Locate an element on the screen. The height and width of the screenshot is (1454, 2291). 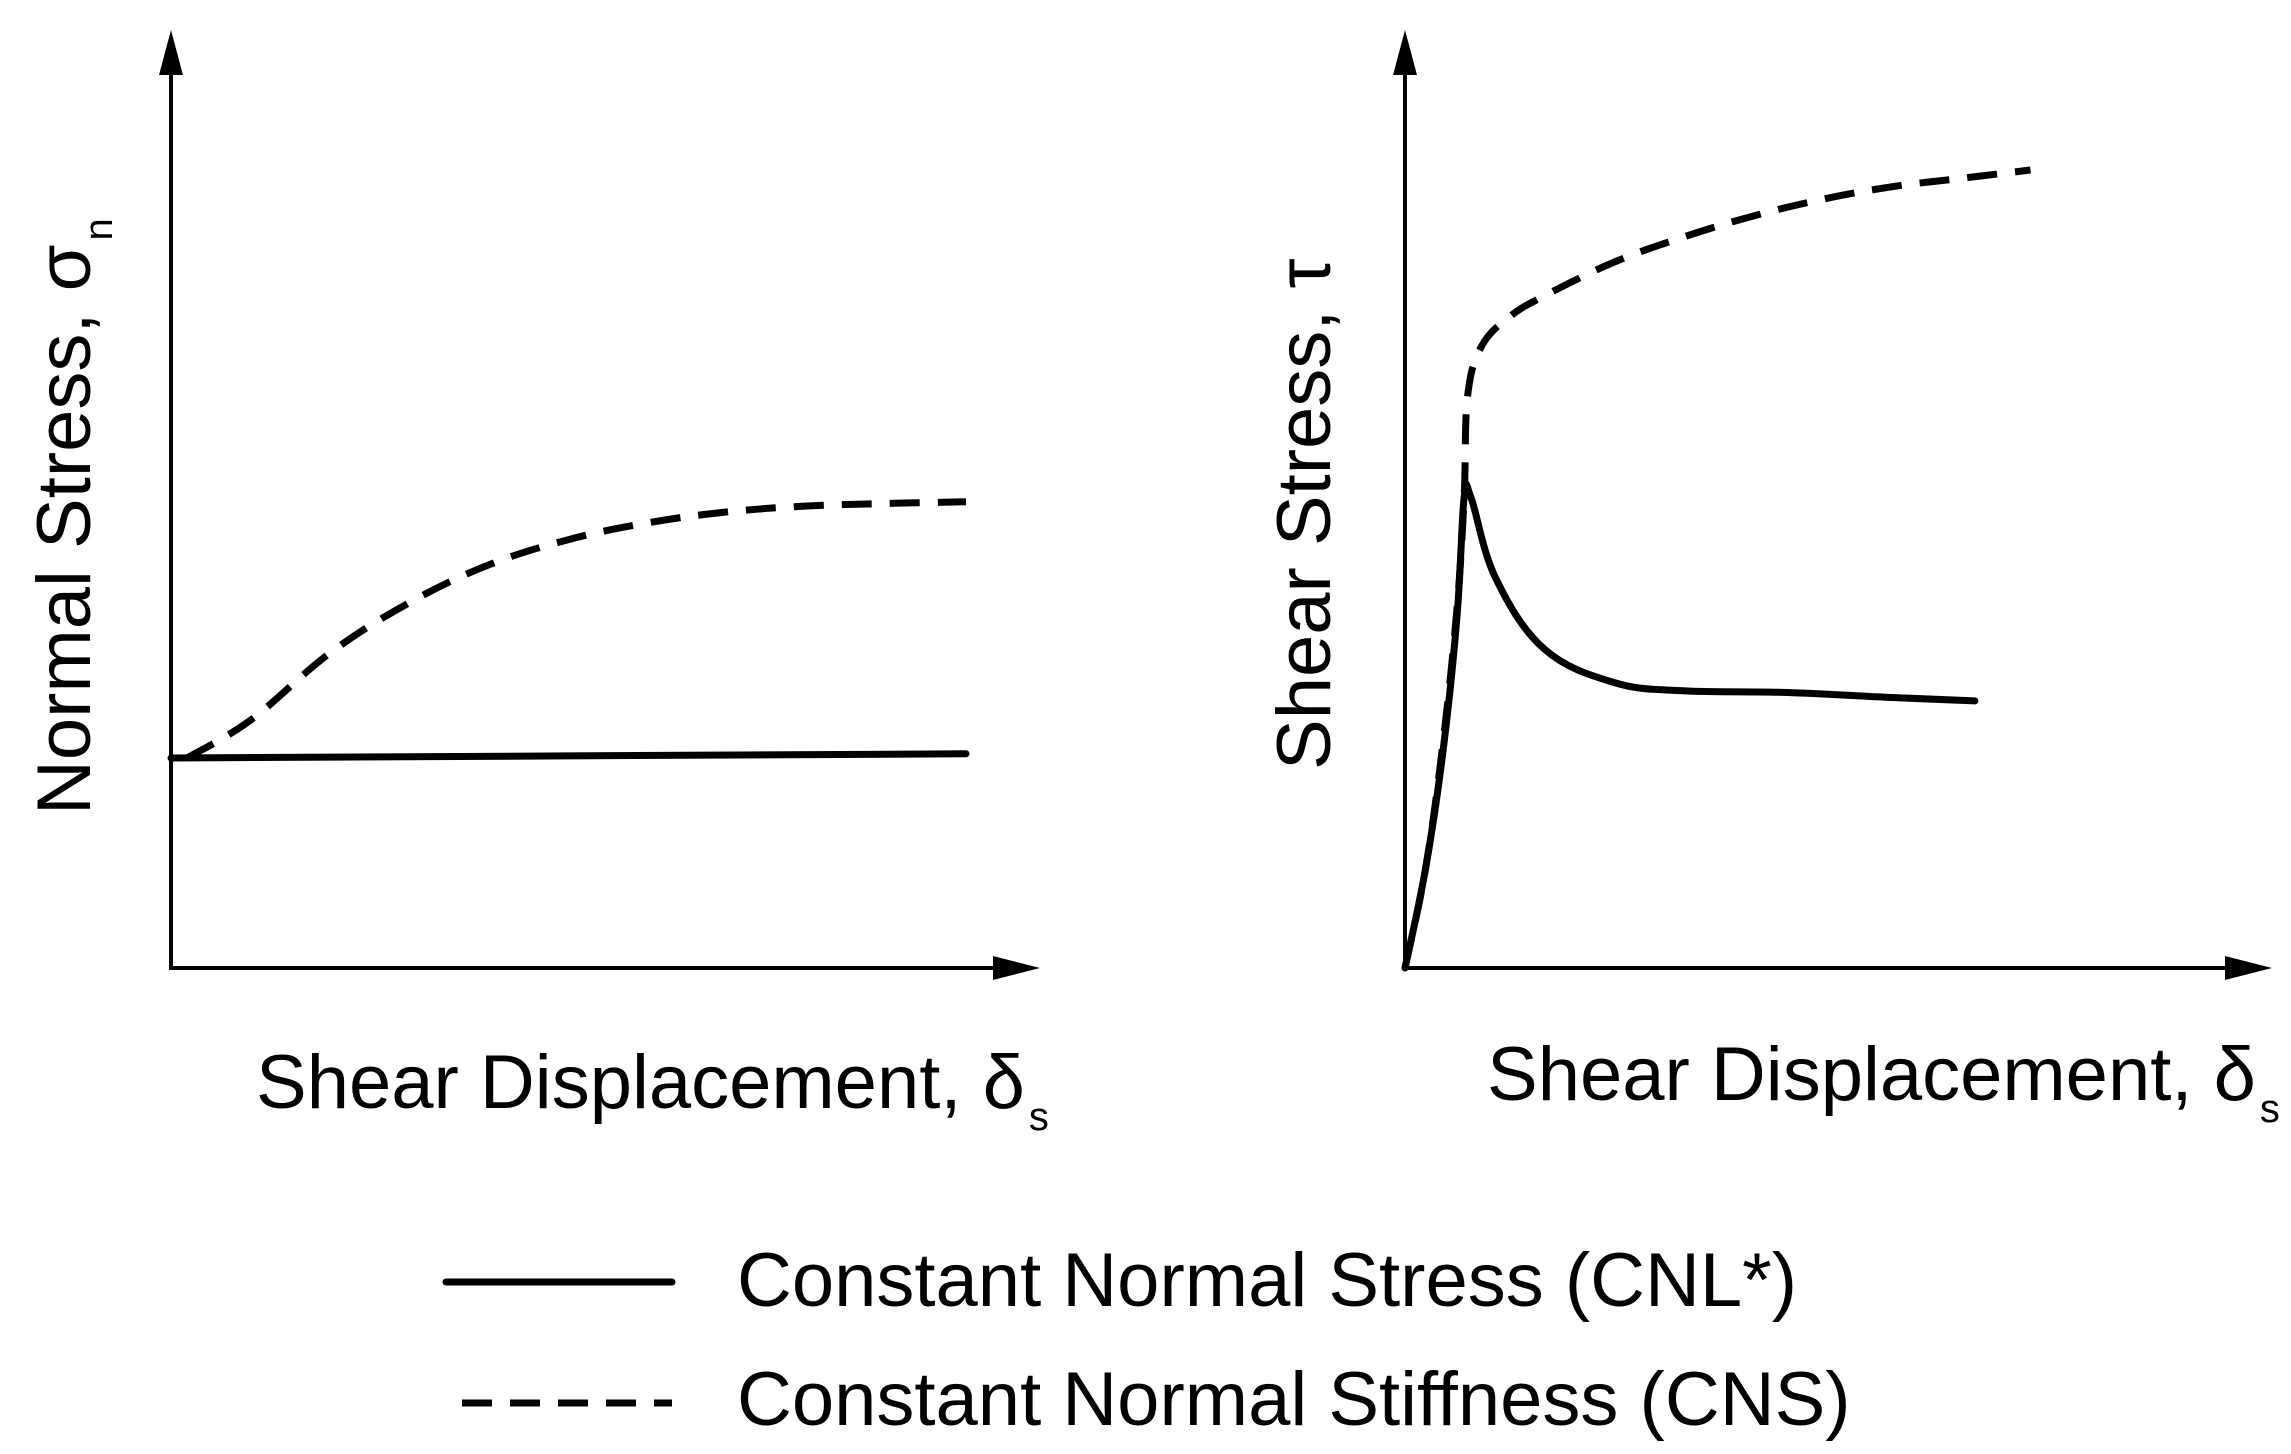
left-series-cnl-solid-line is located at coordinates (568, 756).